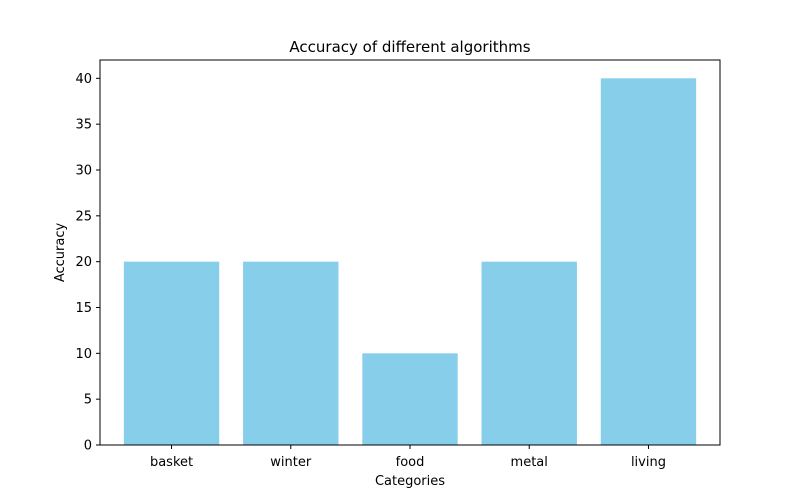  I want to click on bar-basket, so click(171, 353).